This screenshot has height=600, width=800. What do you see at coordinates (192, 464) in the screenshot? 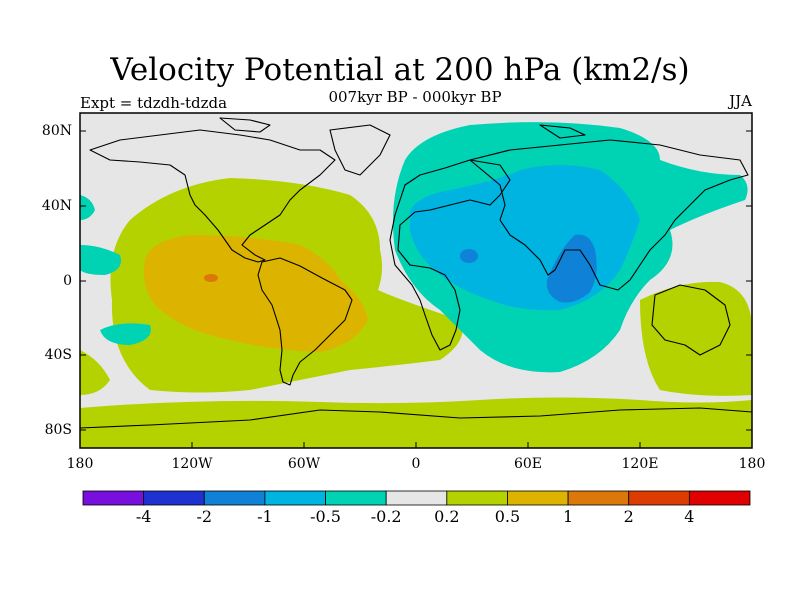
I see `lon-label-120w: 120W` at bounding box center [192, 464].